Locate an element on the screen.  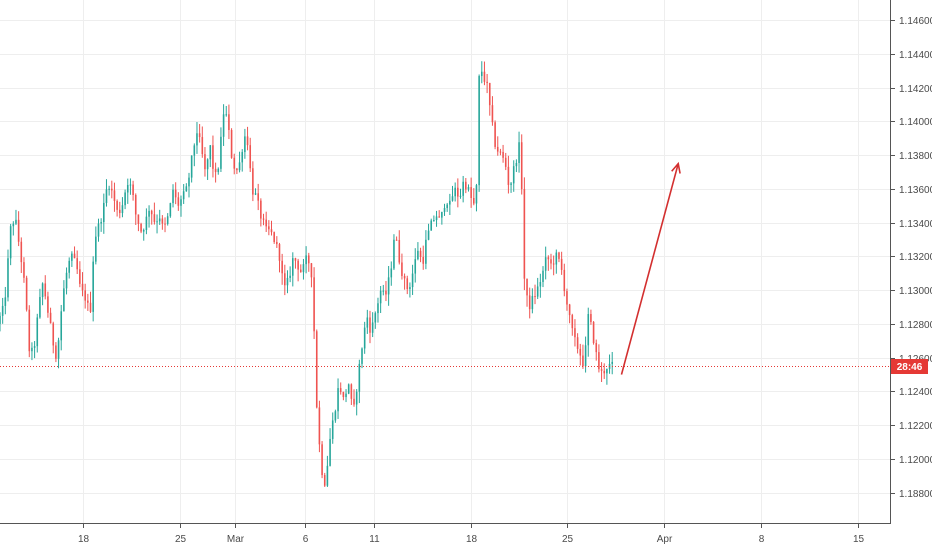
time-tick-label: 11 is located at coordinates (374, 539).